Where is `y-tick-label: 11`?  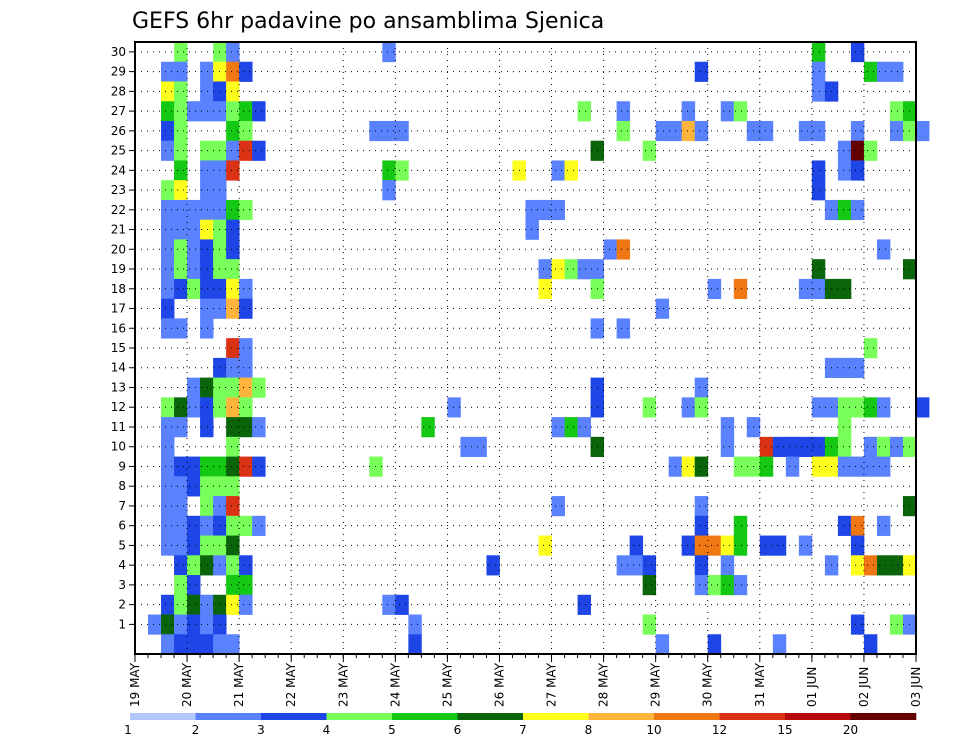
y-tick-label: 11 is located at coordinates (118, 427).